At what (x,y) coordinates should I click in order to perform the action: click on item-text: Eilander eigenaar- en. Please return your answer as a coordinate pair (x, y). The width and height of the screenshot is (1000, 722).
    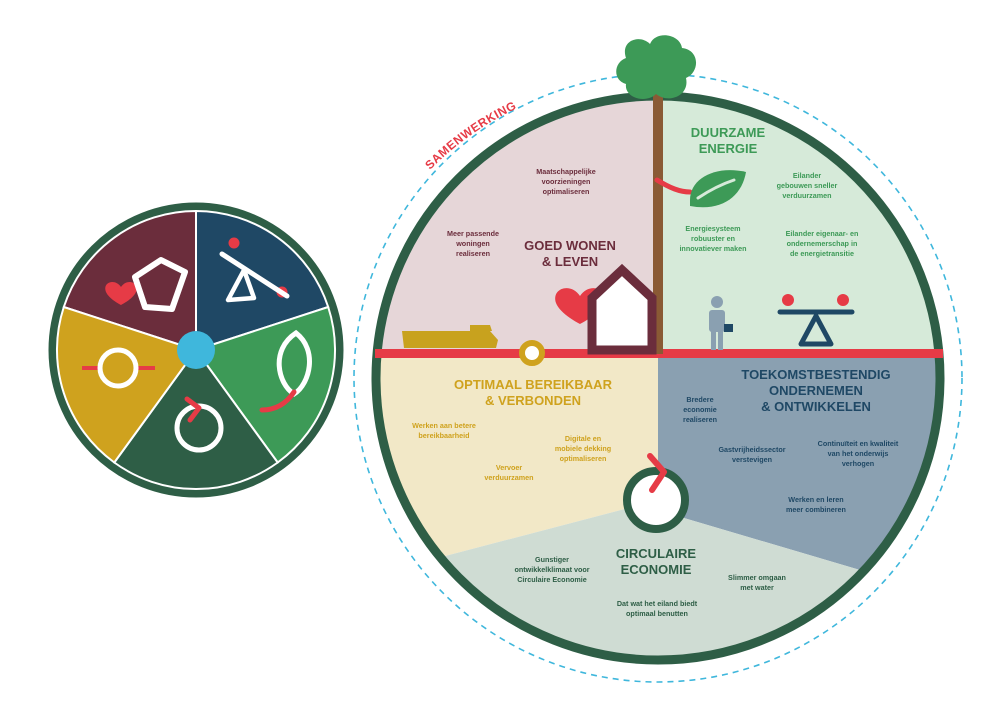
    Looking at the image, I should click on (822, 233).